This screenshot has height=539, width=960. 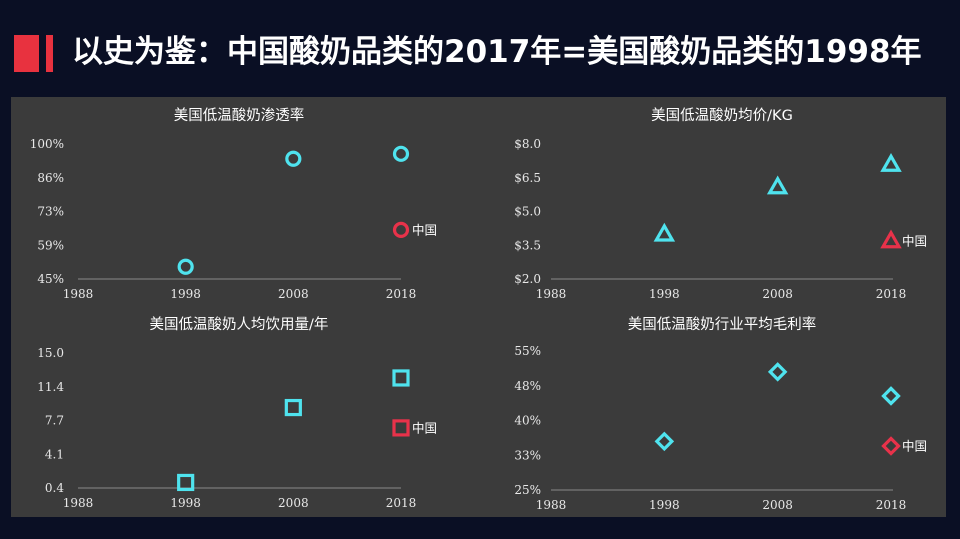 What do you see at coordinates (551, 294) in the screenshot?
I see `chart-2-xtick: 1988` at bounding box center [551, 294].